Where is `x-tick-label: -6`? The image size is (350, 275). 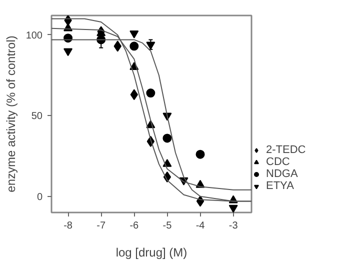 x-tick-label: -6 is located at coordinates (135, 226).